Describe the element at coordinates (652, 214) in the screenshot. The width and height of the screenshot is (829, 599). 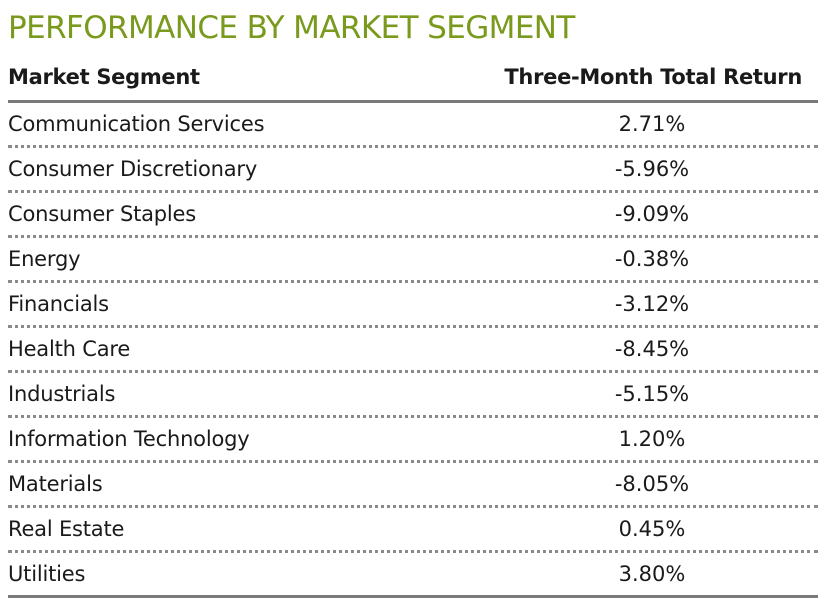
I see `return-cell: -9.09%` at that location.